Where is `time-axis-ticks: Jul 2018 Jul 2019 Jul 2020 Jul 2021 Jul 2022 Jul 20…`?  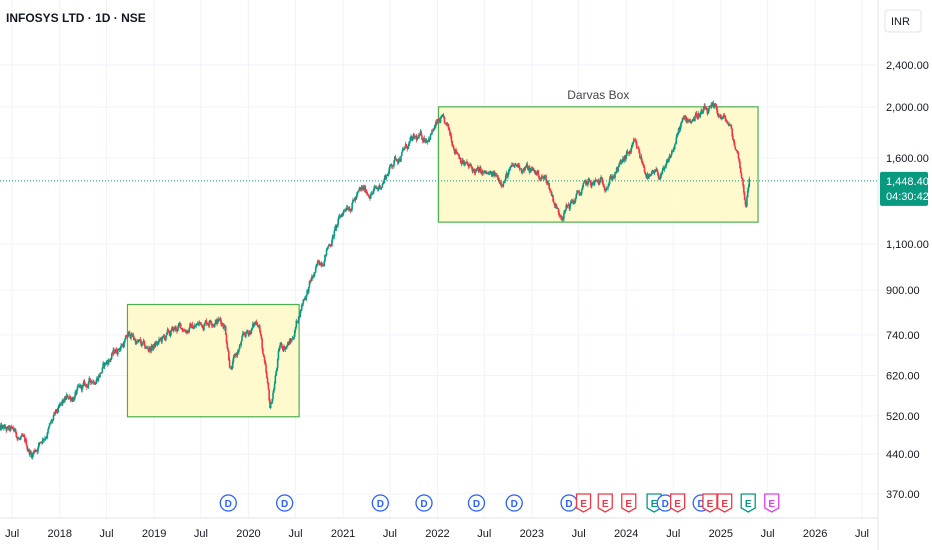
time-axis-ticks: Jul 2018 Jul 2019 Jul 2020 Jul 2021 Jul 2022 Jul 20… is located at coordinates (437, 534).